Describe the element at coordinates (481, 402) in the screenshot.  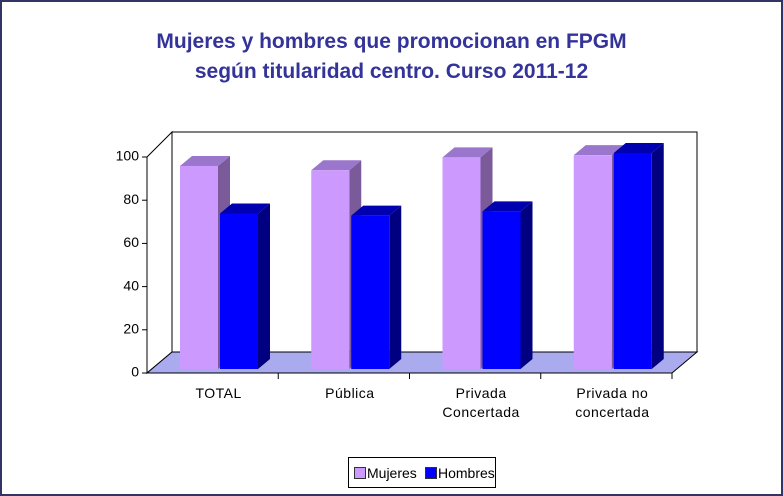
I see `x-tick-label: Privada Concertada` at that location.